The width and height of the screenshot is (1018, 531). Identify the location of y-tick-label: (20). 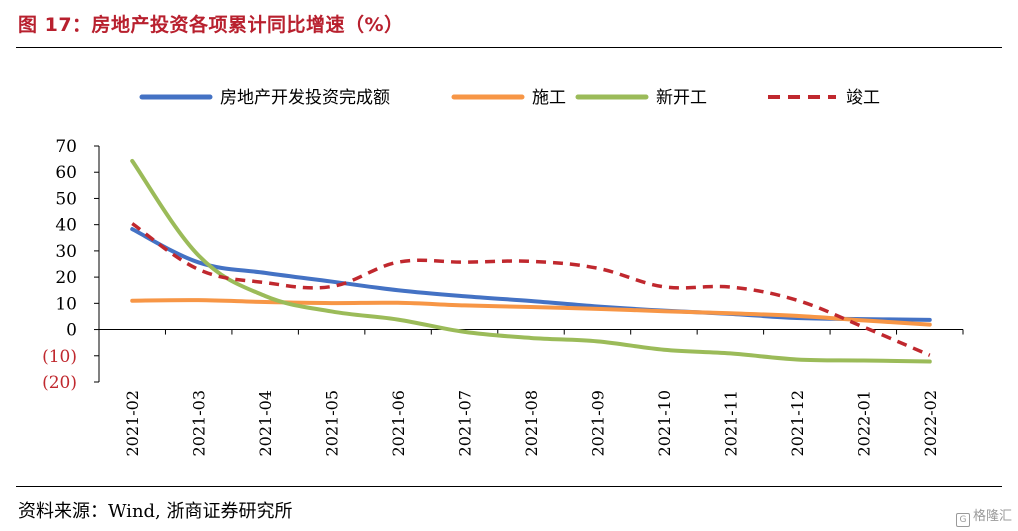
(59, 383).